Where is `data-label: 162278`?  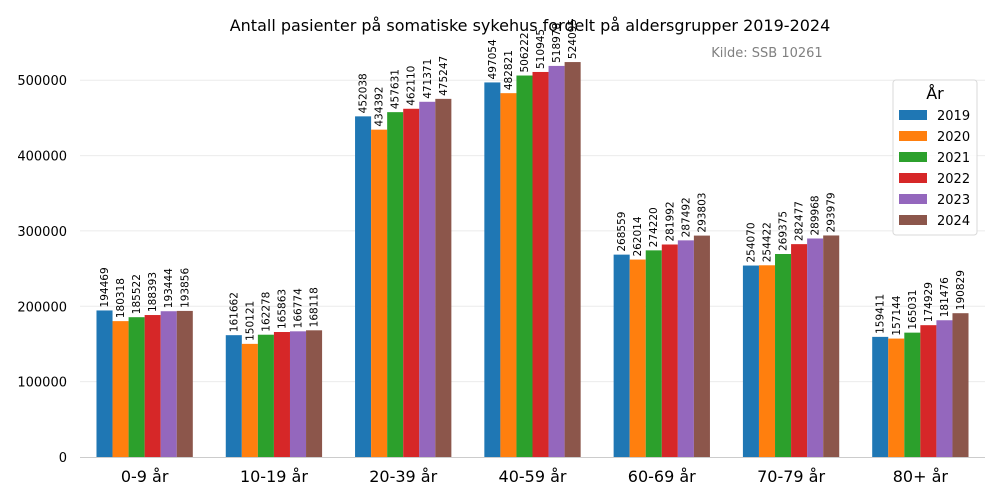 data-label: 162278 is located at coordinates (266, 312).